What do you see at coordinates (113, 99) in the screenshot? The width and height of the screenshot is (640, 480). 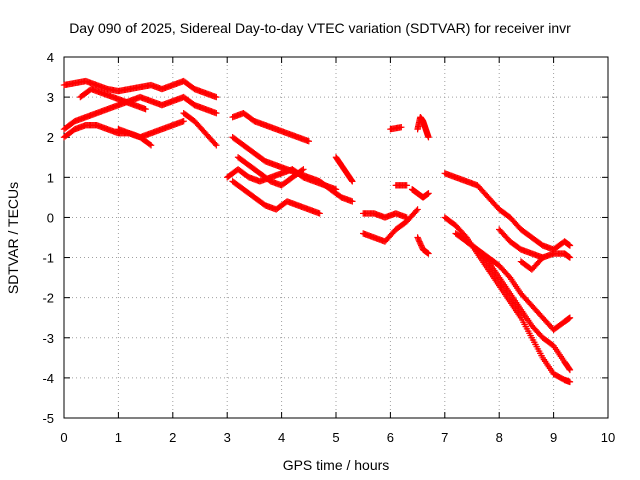 I see `series-arc-d` at bounding box center [113, 99].